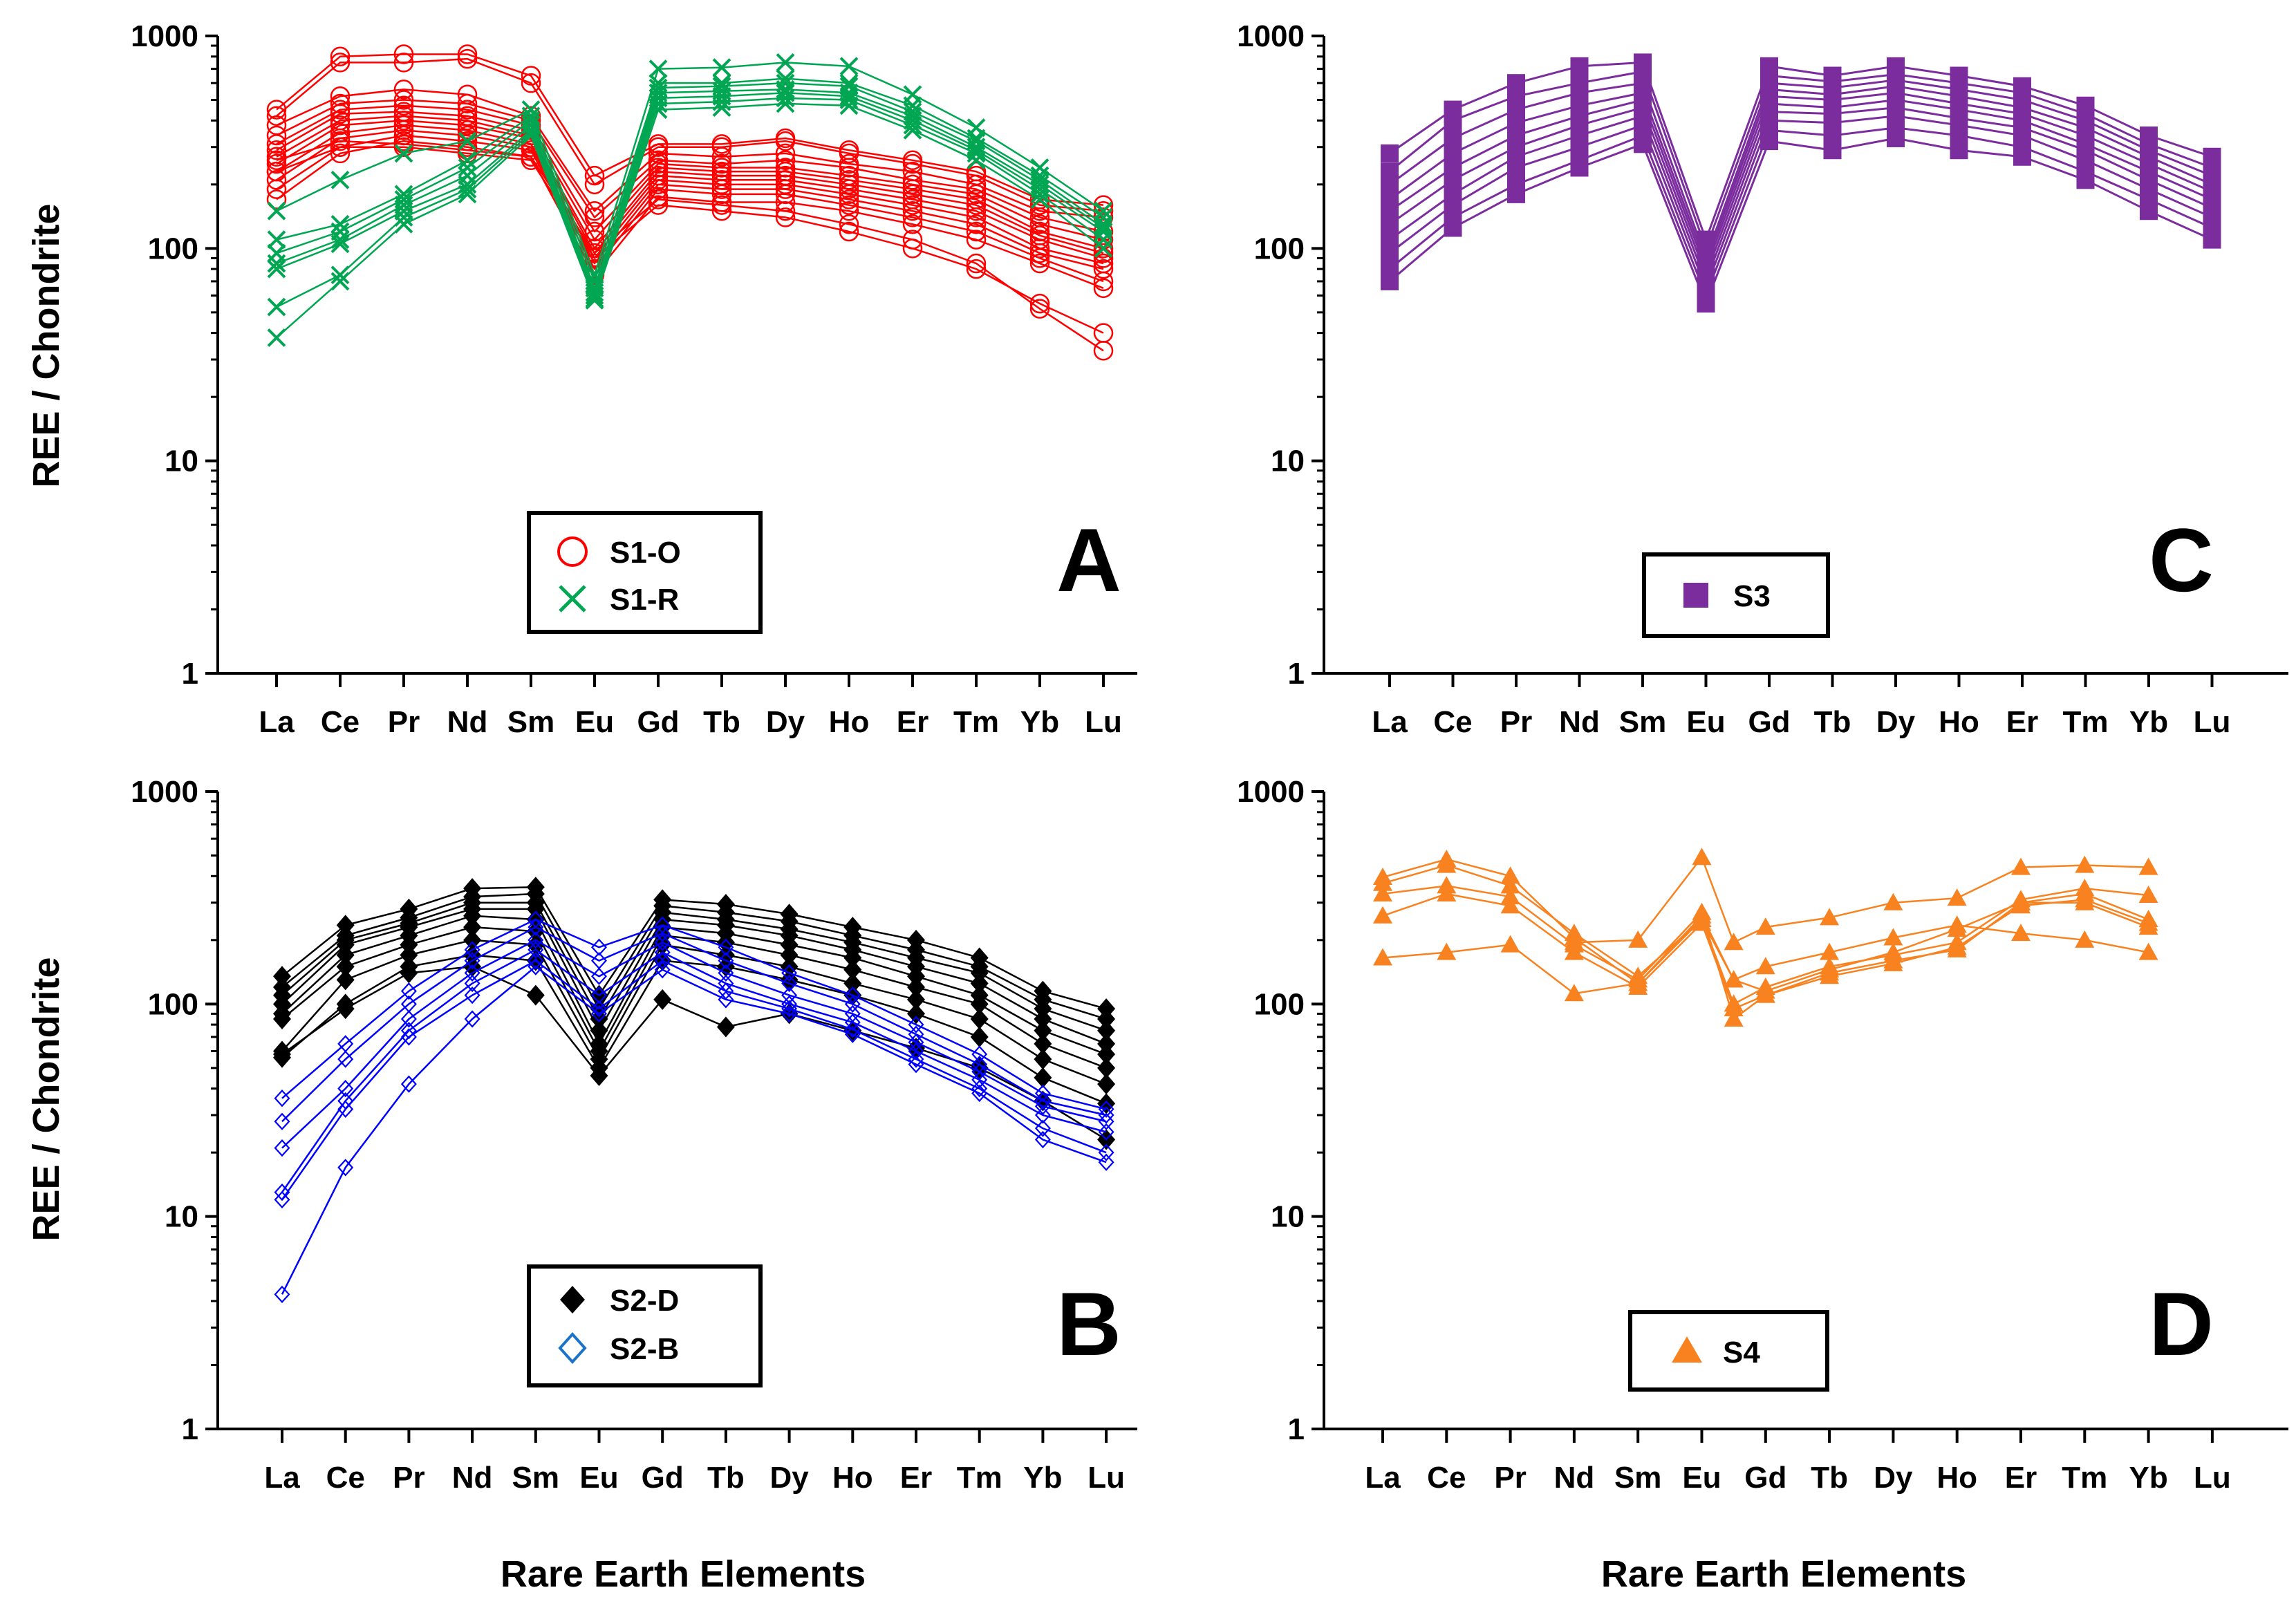 The width and height of the screenshot is (2296, 1608). What do you see at coordinates (645, 553) in the screenshot?
I see `legend-label: S1-O` at bounding box center [645, 553].